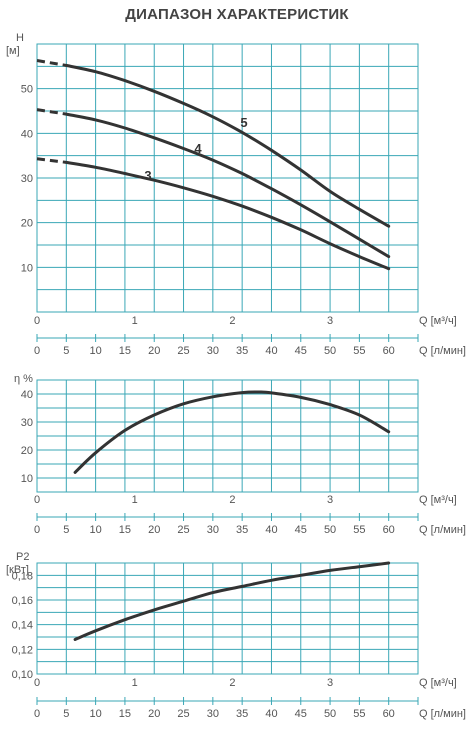 This screenshot has width=474, height=731. I want to click on page-title: ДИАПАЗОН ХАРАКТЕРИСТИК, so click(237, 14).